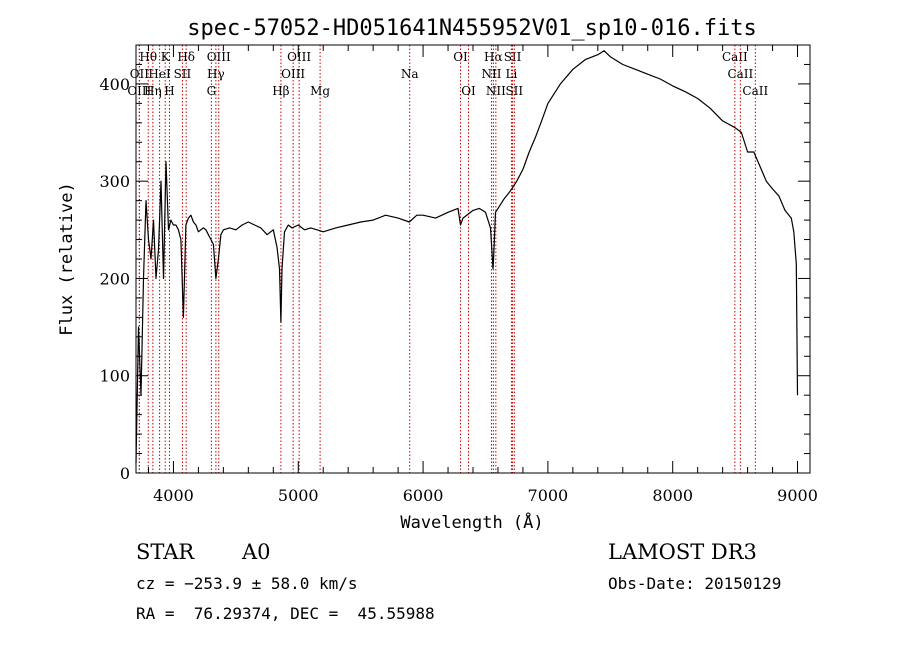 The width and height of the screenshot is (900, 649). Describe the element at coordinates (114, 84) in the screenshot. I see `y-tick-label: 400` at that location.